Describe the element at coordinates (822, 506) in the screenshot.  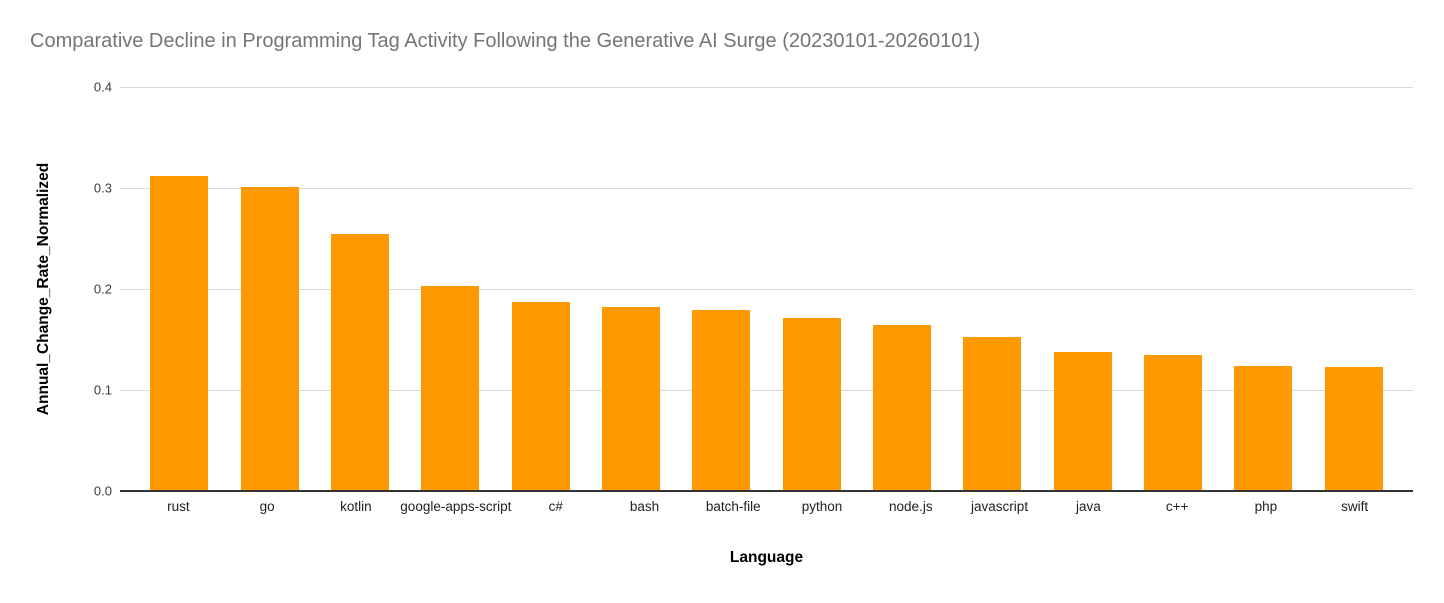
I see `x-tick-label-python: python` at that location.